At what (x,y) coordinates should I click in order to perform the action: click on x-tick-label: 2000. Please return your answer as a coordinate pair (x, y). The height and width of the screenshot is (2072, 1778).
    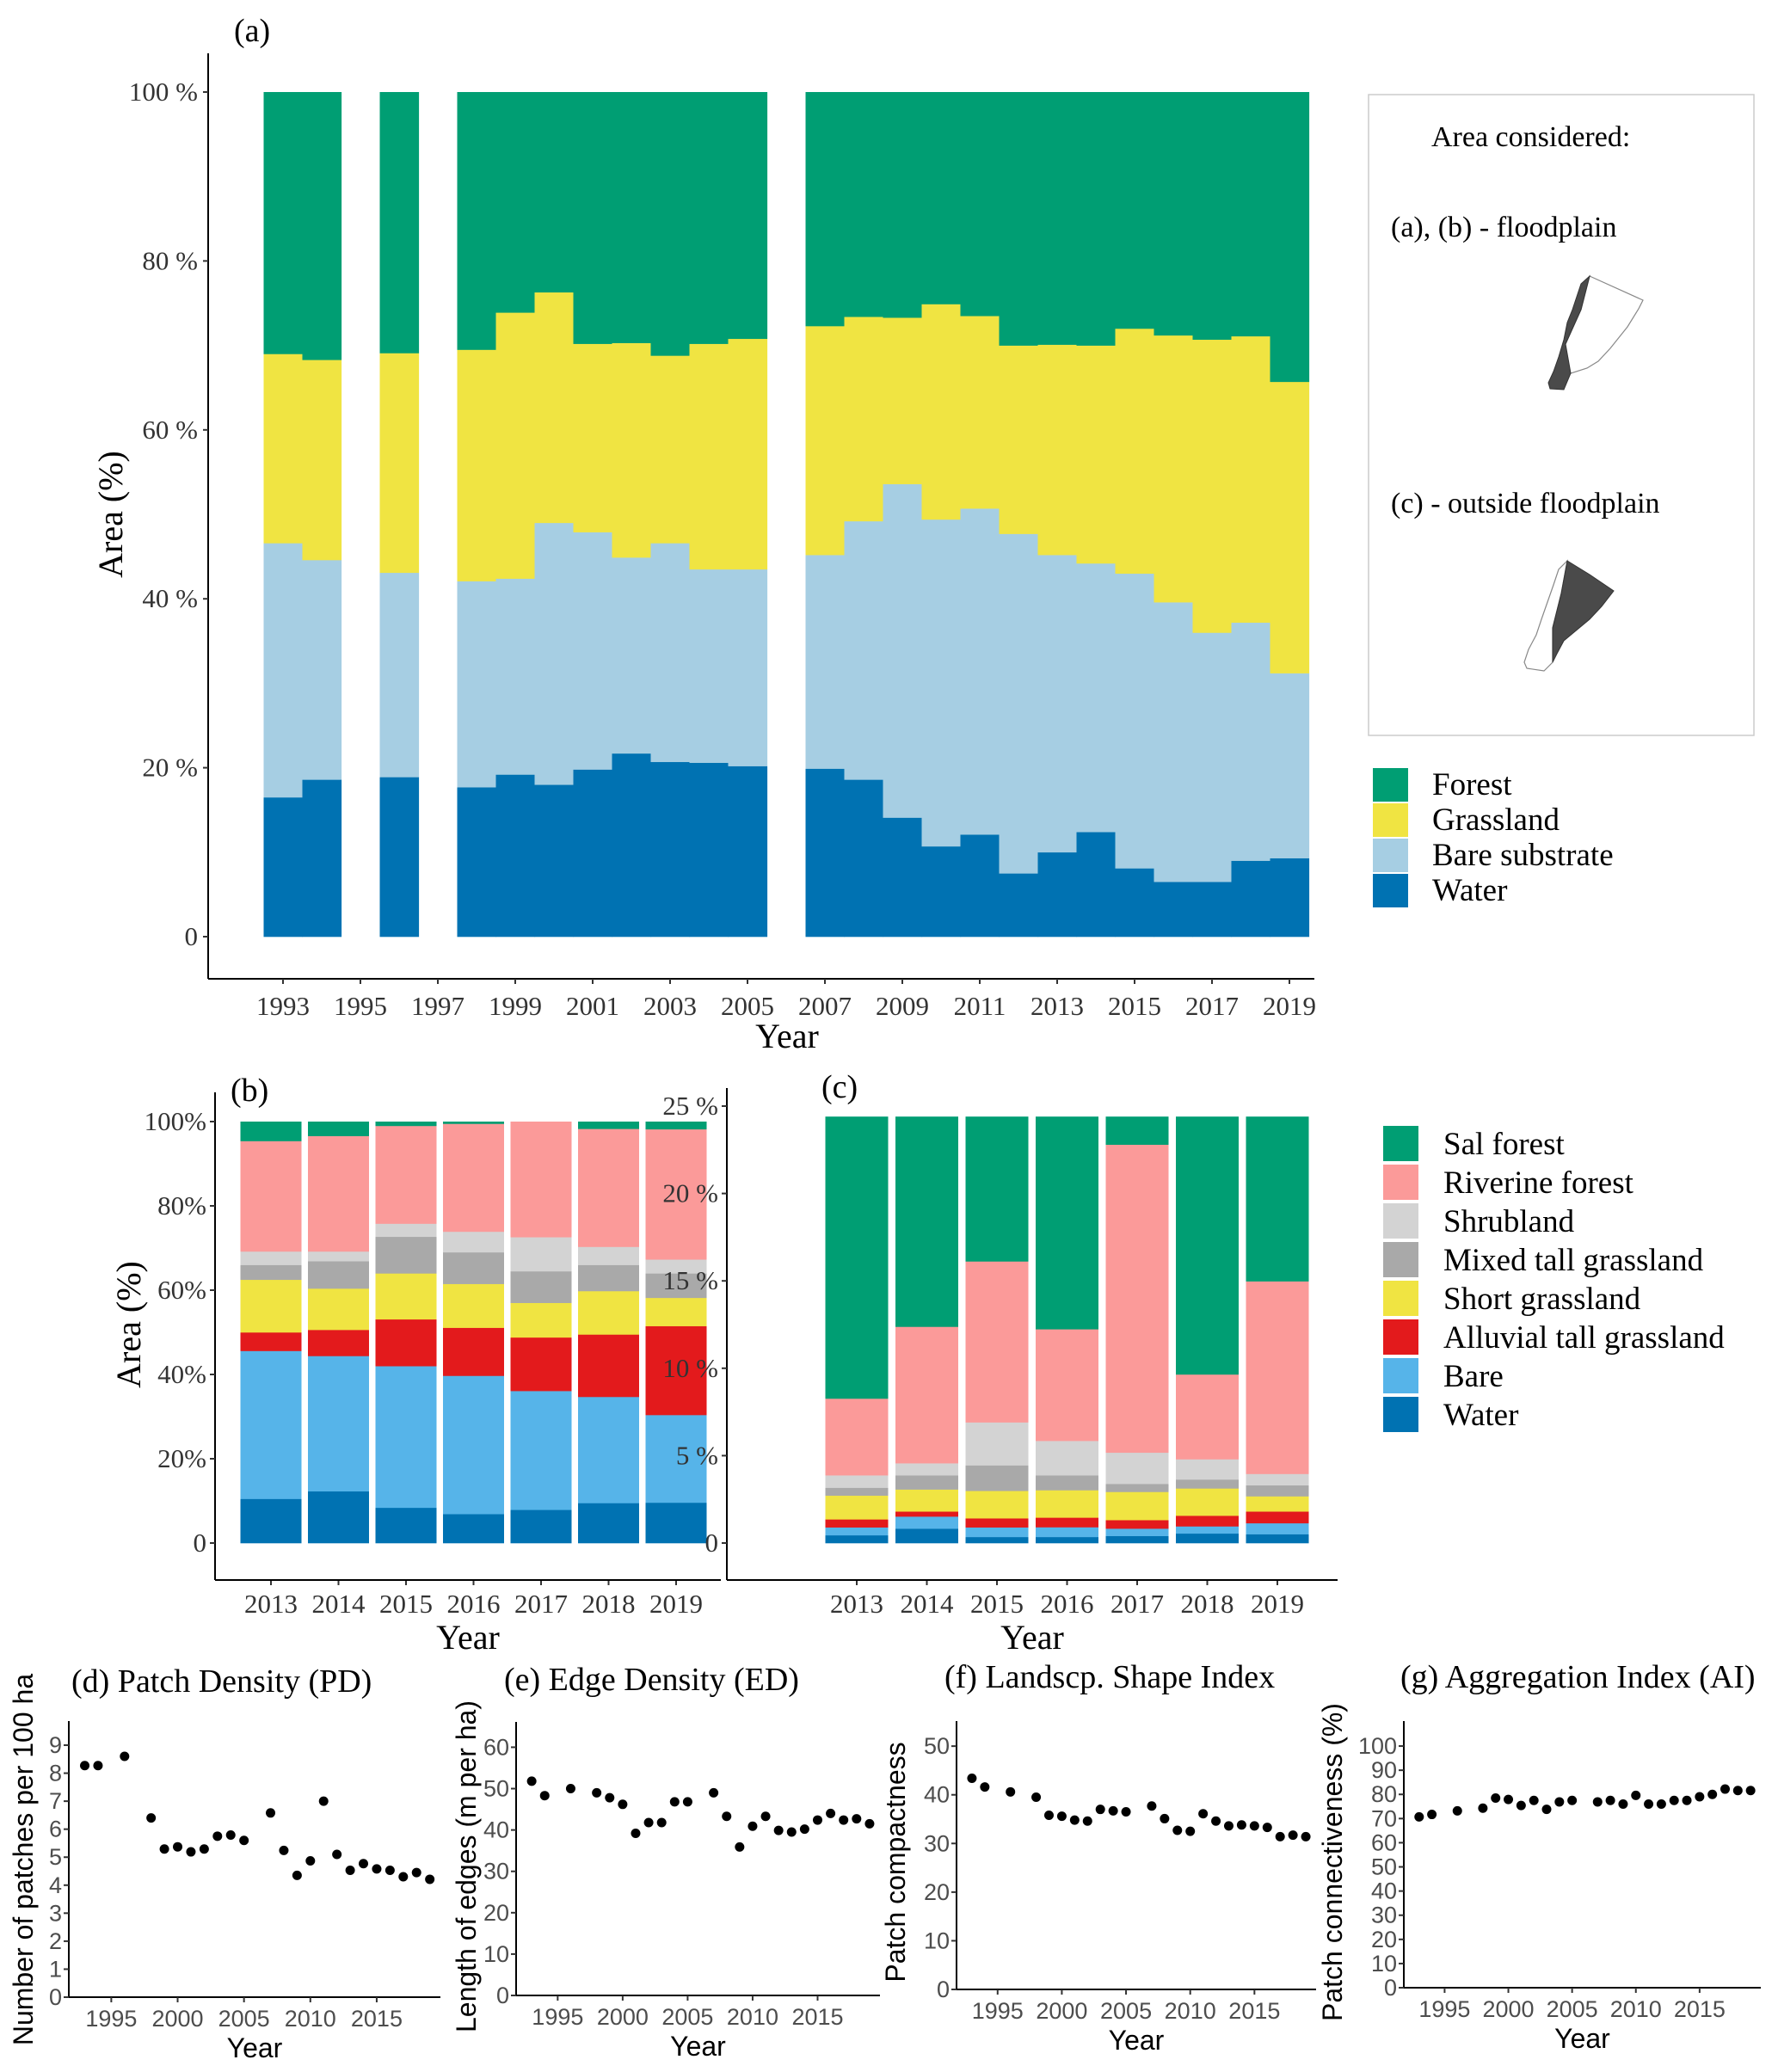
    Looking at the image, I should click on (177, 2019).